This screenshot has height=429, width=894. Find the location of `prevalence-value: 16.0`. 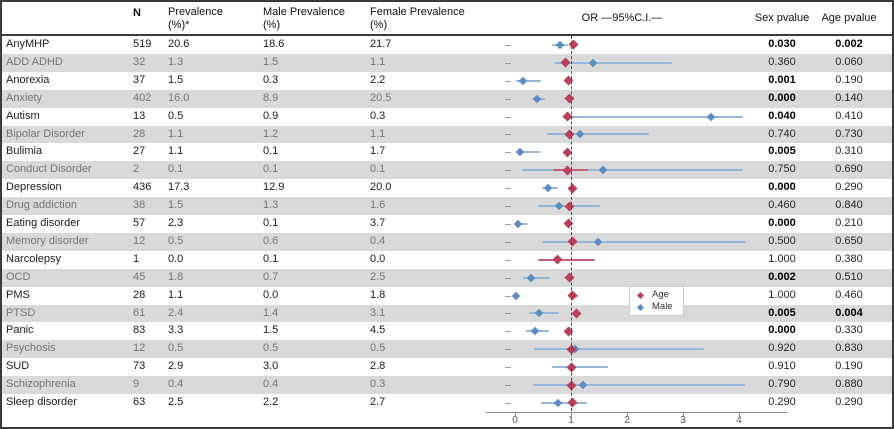

prevalence-value: 16.0 is located at coordinates (179, 97).